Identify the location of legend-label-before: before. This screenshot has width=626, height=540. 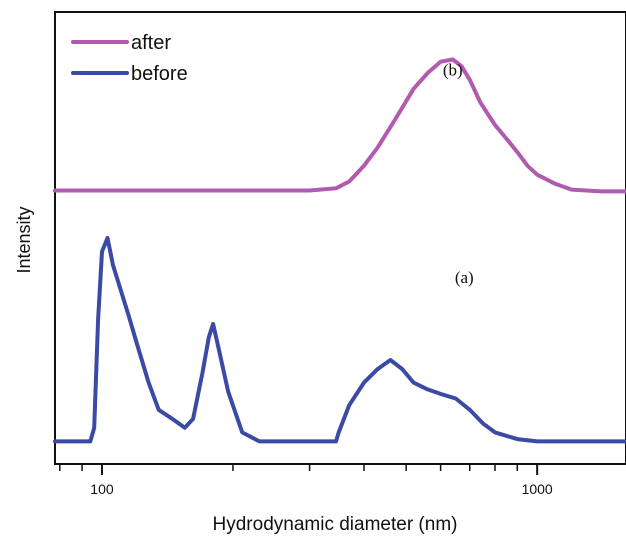
(159, 74).